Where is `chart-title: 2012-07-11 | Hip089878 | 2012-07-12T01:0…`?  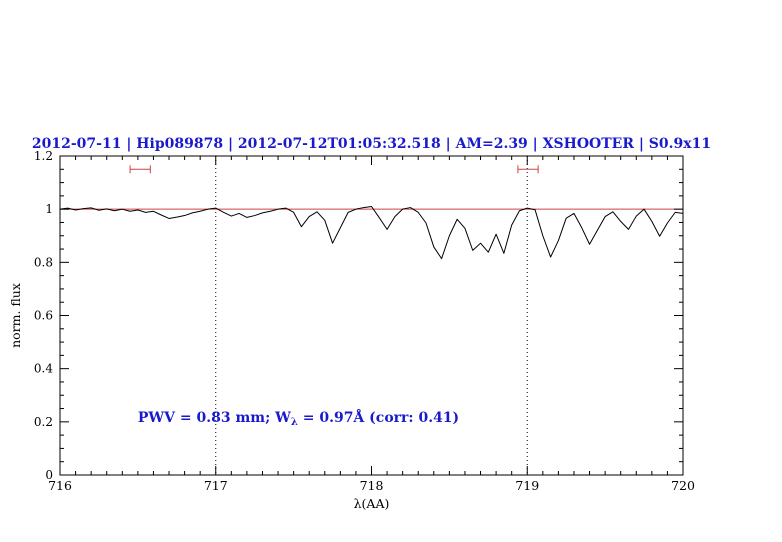 chart-title: 2012-07-11 | Hip089878 | 2012-07-12T01:0… is located at coordinates (371, 144).